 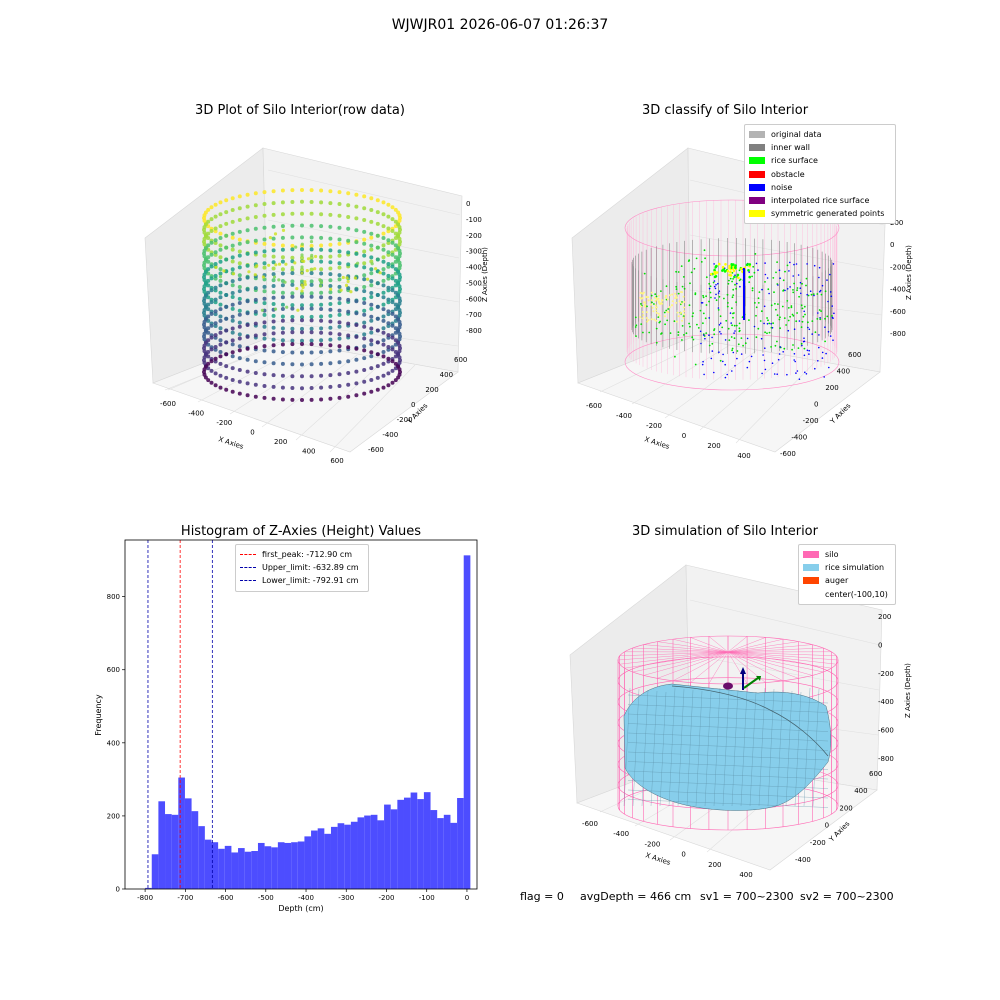 What do you see at coordinates (828, 214) in the screenshot?
I see `classify-legend-label: symmetric generated points` at bounding box center [828, 214].